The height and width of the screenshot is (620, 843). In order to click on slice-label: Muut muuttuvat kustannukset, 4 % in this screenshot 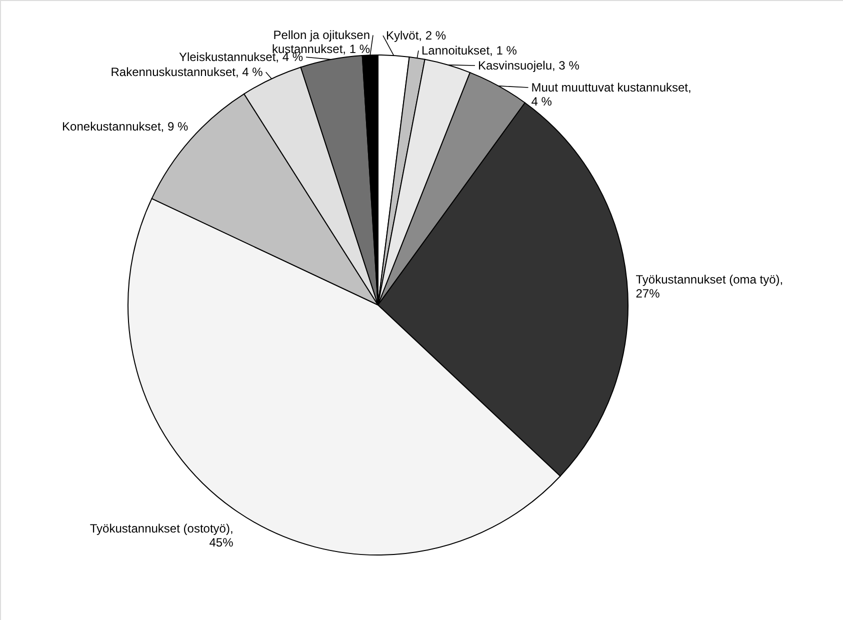, I will do `click(611, 94)`.